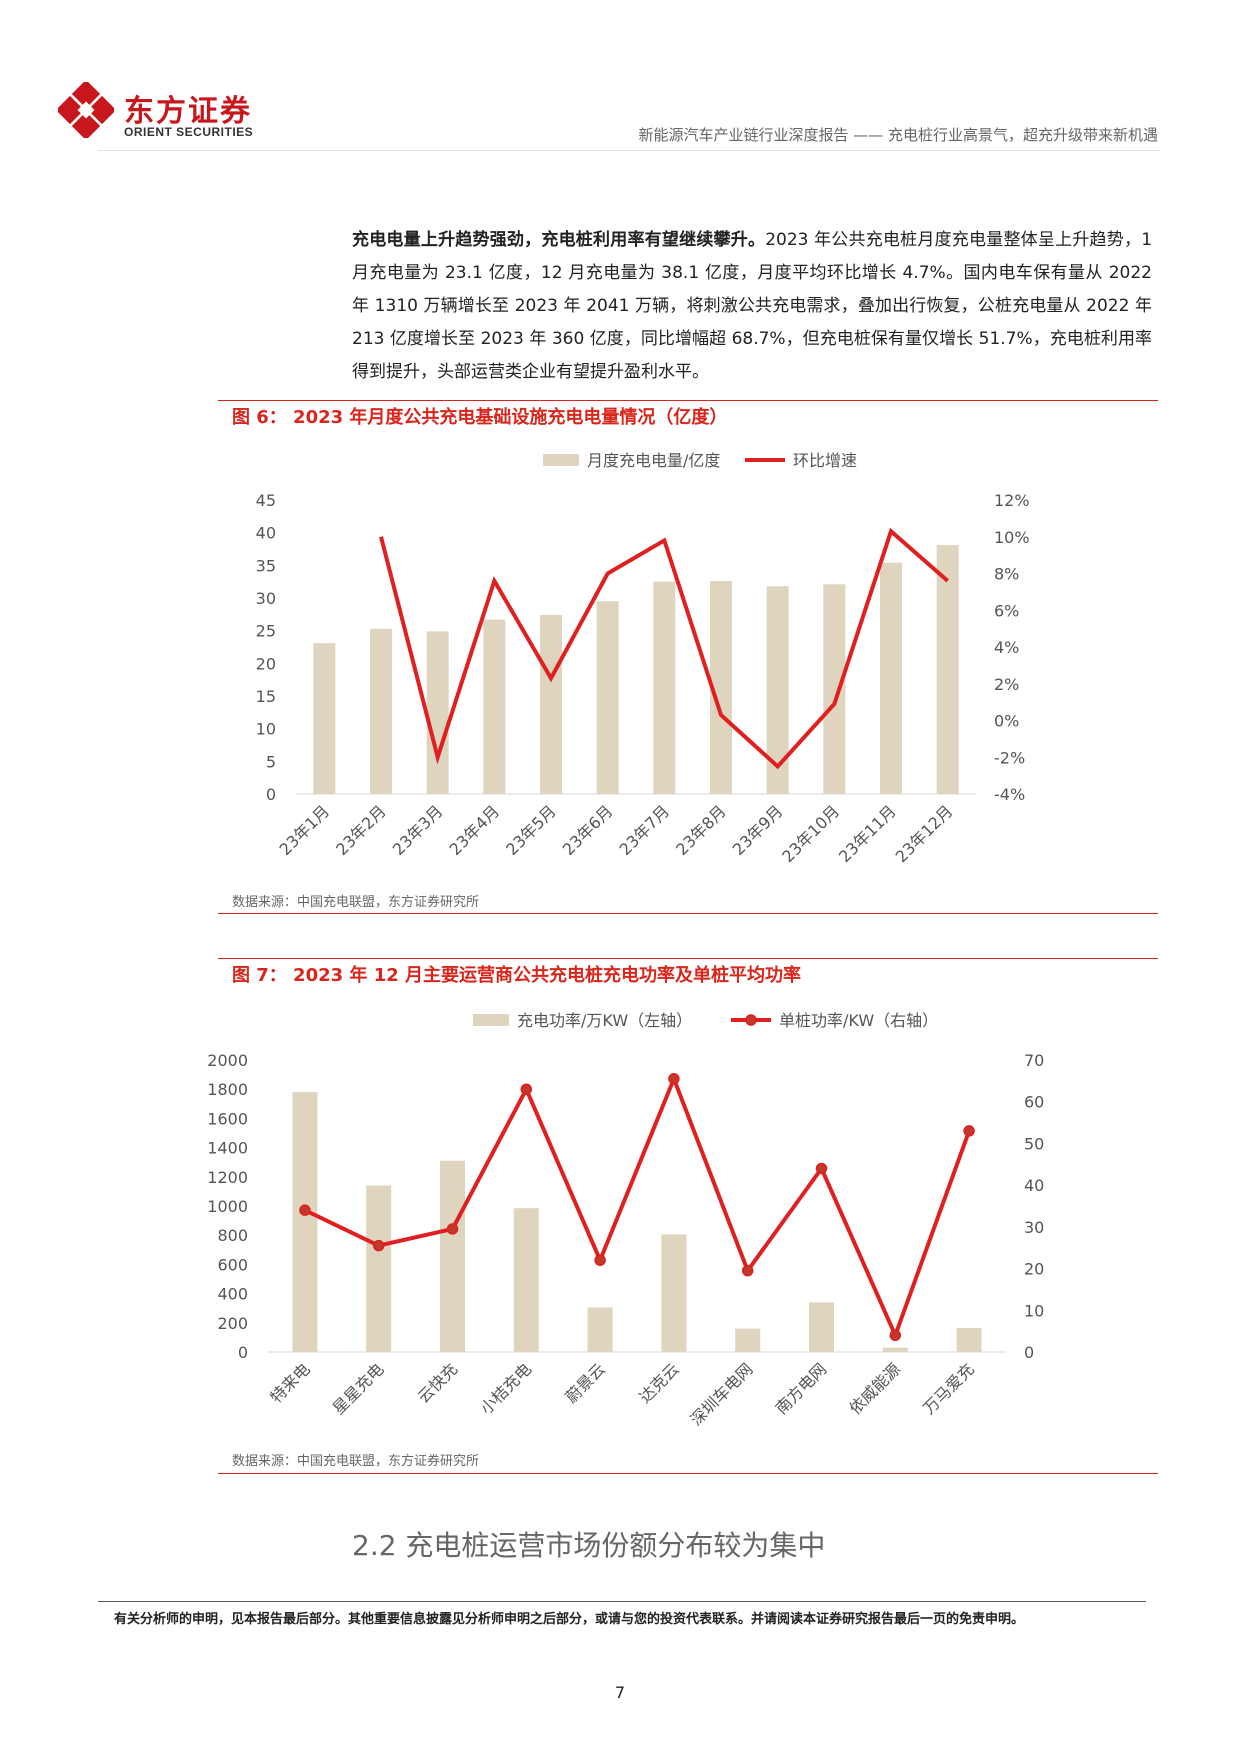  Describe the element at coordinates (898, 135) in the screenshot. I see `report-header-title: 新能源汽车产业链行业深度报告 —— 充电桩行业高景气，超充升级带来新机遇` at that location.